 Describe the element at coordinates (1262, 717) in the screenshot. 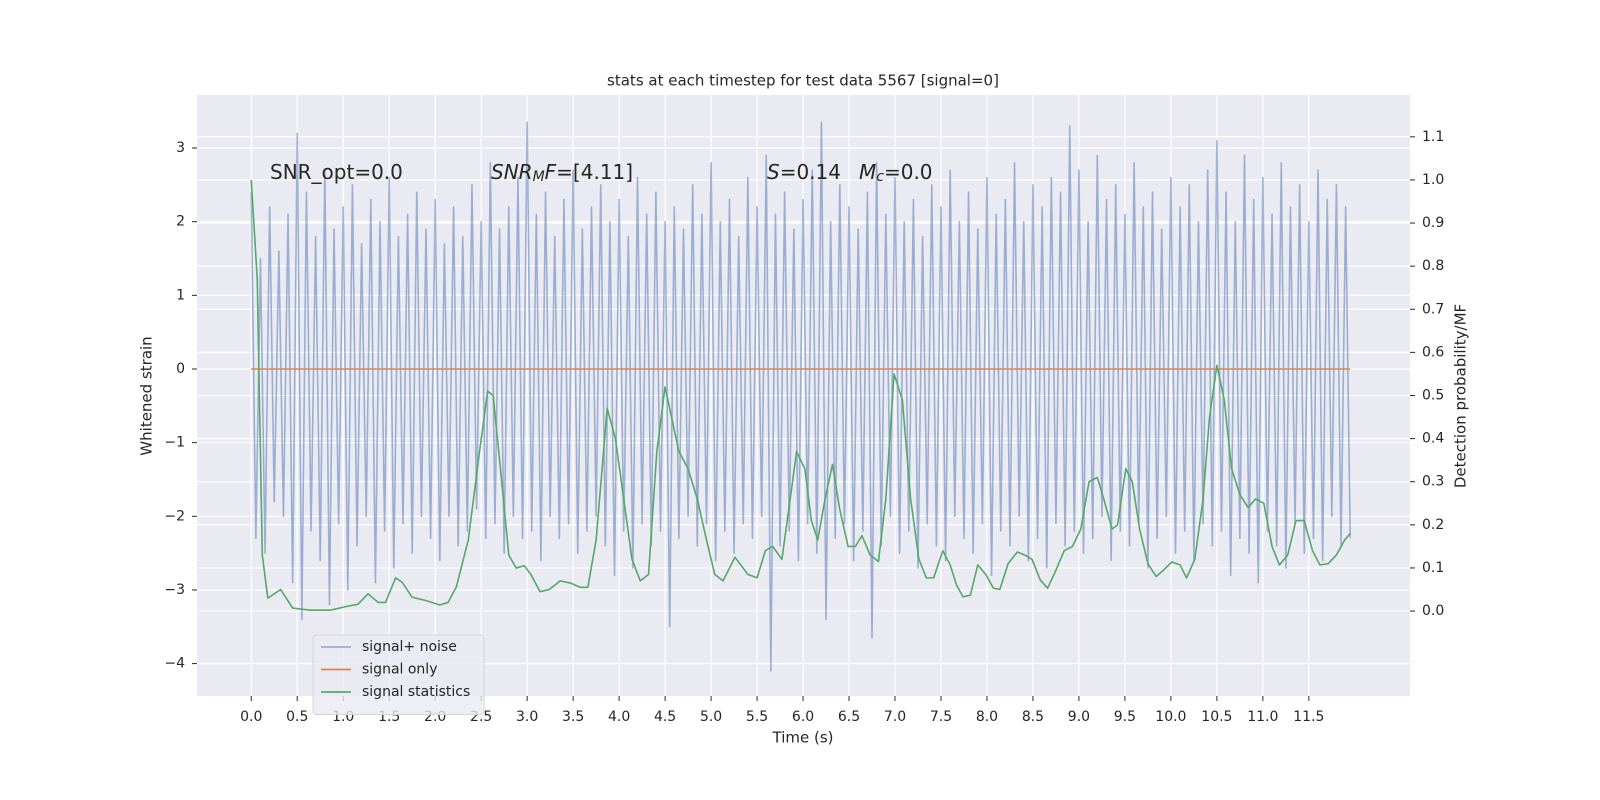

I see `x-tick-label: 11.0` at that location.